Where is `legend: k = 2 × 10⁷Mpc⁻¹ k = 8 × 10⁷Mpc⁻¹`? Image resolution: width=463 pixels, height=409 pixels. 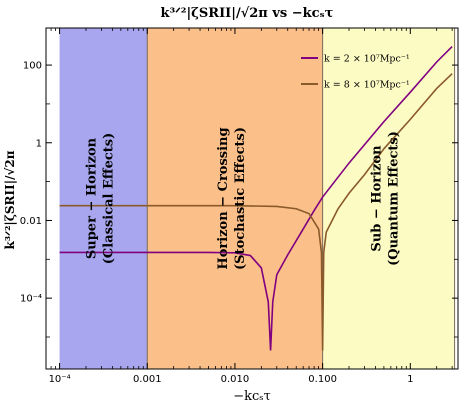 legend: k = 2 × 10⁷Mpc⁻¹ k = 8 × 10⁷Mpc⁻¹ is located at coordinates (355, 72).